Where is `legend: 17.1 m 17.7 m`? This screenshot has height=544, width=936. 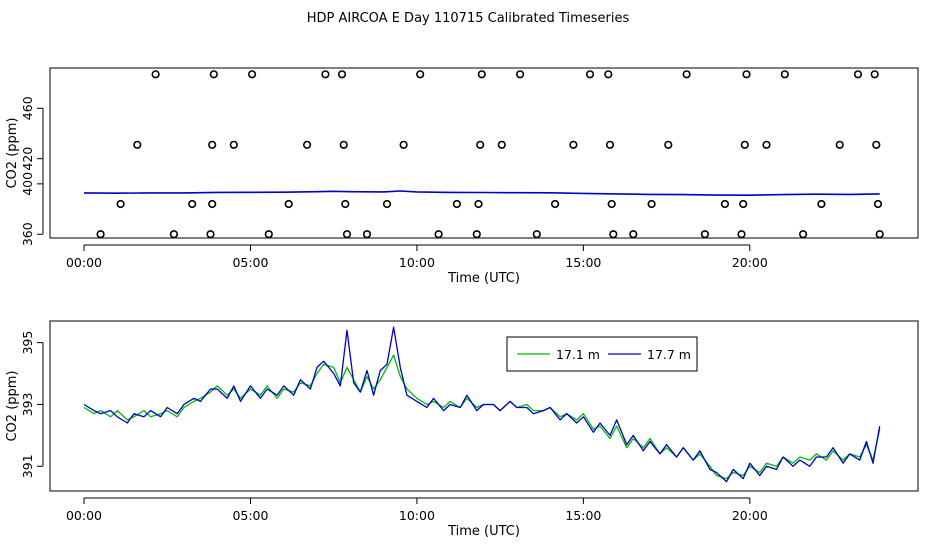 legend: 17.1 m 17.7 m is located at coordinates (602, 354).